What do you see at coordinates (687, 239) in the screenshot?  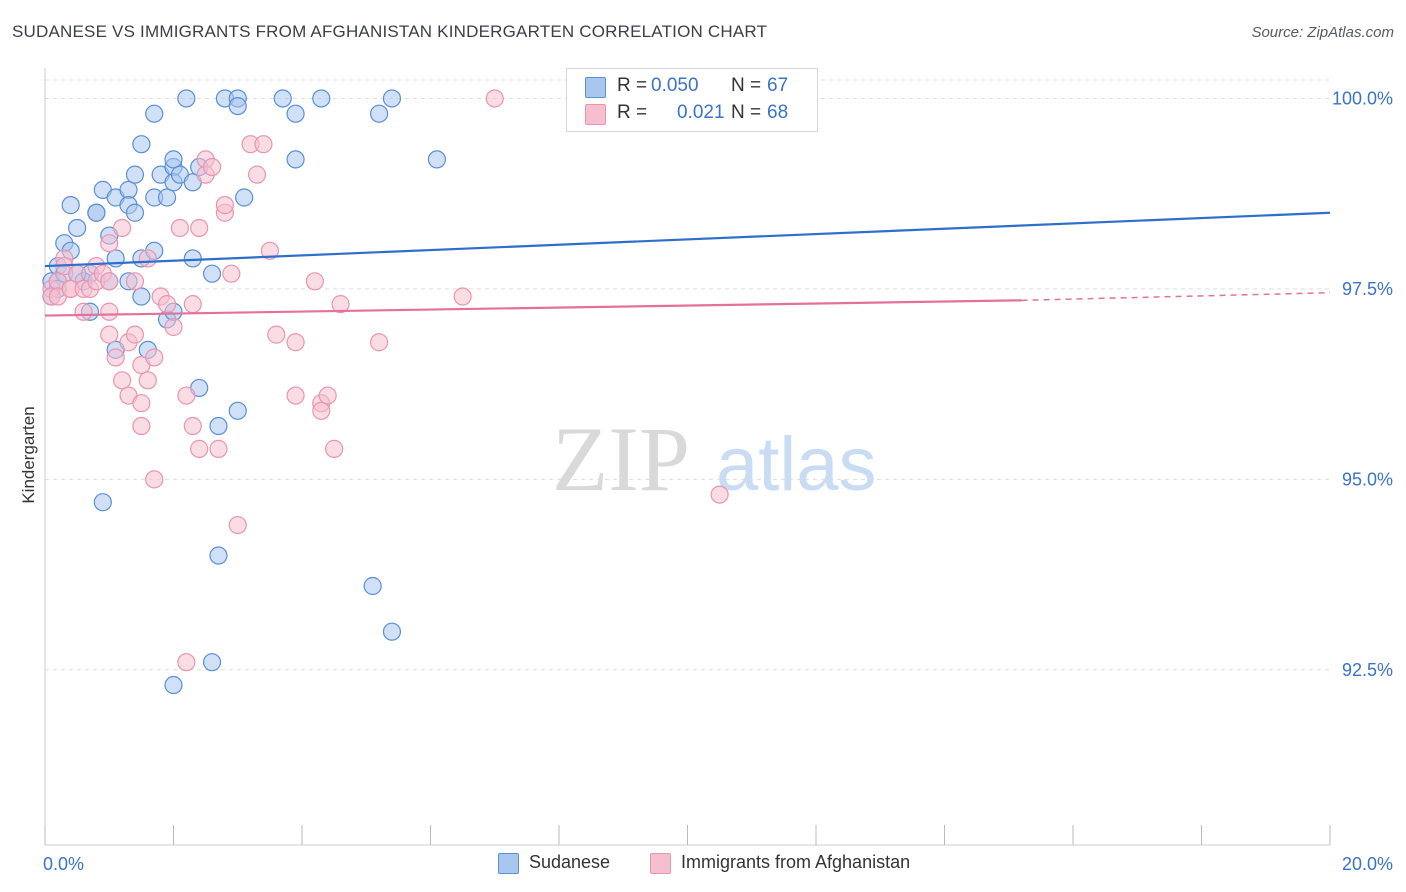 I see `sudanese-trend-line` at bounding box center [687, 239].